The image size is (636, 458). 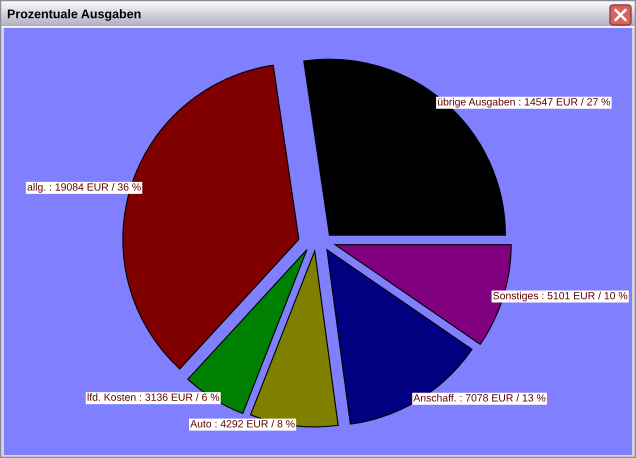 What do you see at coordinates (479, 398) in the screenshot?
I see `slice-label: Anschaff. : 7078 EUR / 13 %` at bounding box center [479, 398].